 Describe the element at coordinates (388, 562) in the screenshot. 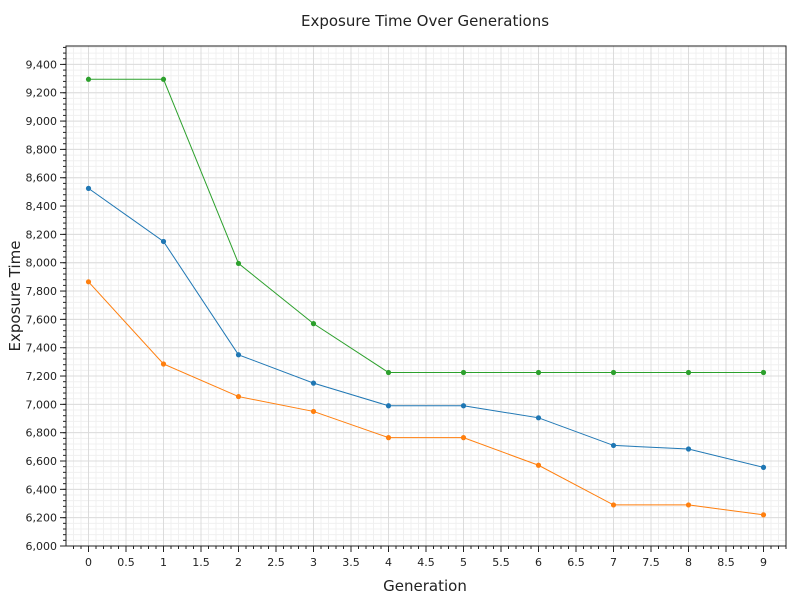

I see `x-tick-label: 4` at that location.